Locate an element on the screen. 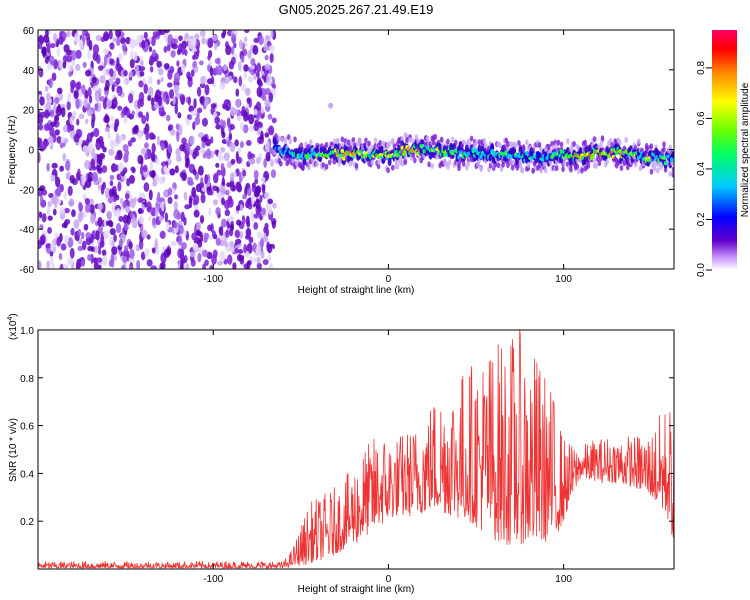  colorbar-tick-label: 0.6 is located at coordinates (701, 118).